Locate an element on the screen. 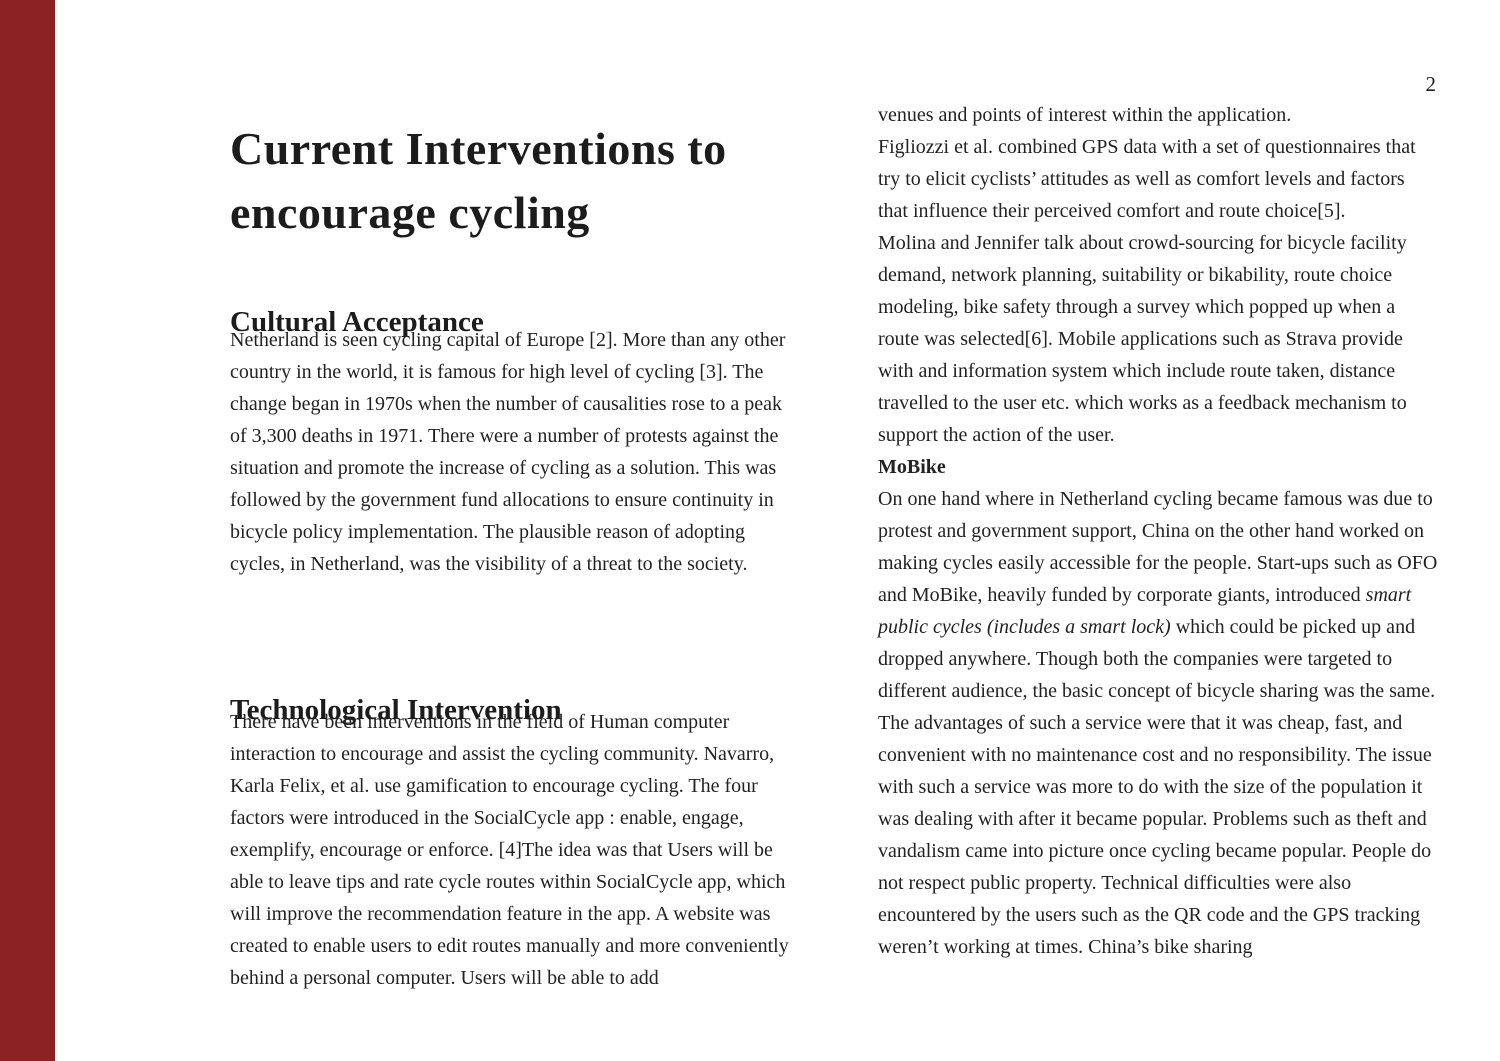  page-number: 2 is located at coordinates (1431, 84).